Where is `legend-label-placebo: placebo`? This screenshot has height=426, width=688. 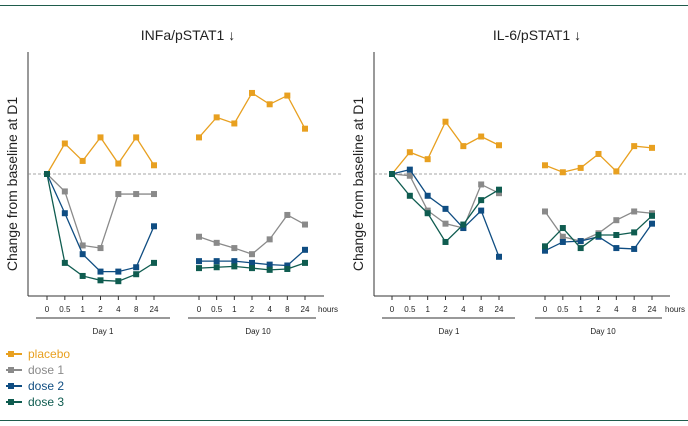 legend-label-placebo: placebo is located at coordinates (49, 354).